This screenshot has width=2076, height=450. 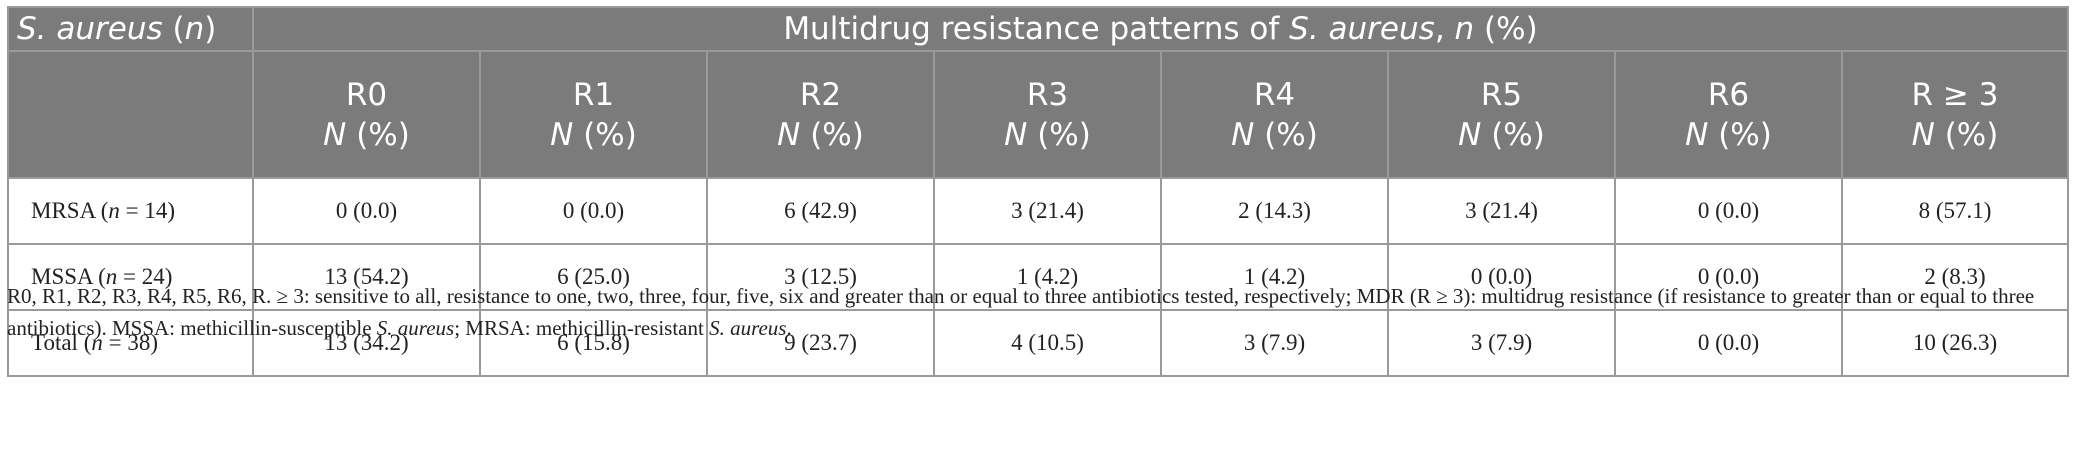 What do you see at coordinates (1047, 94) in the screenshot?
I see `column-label: R3` at bounding box center [1047, 94].